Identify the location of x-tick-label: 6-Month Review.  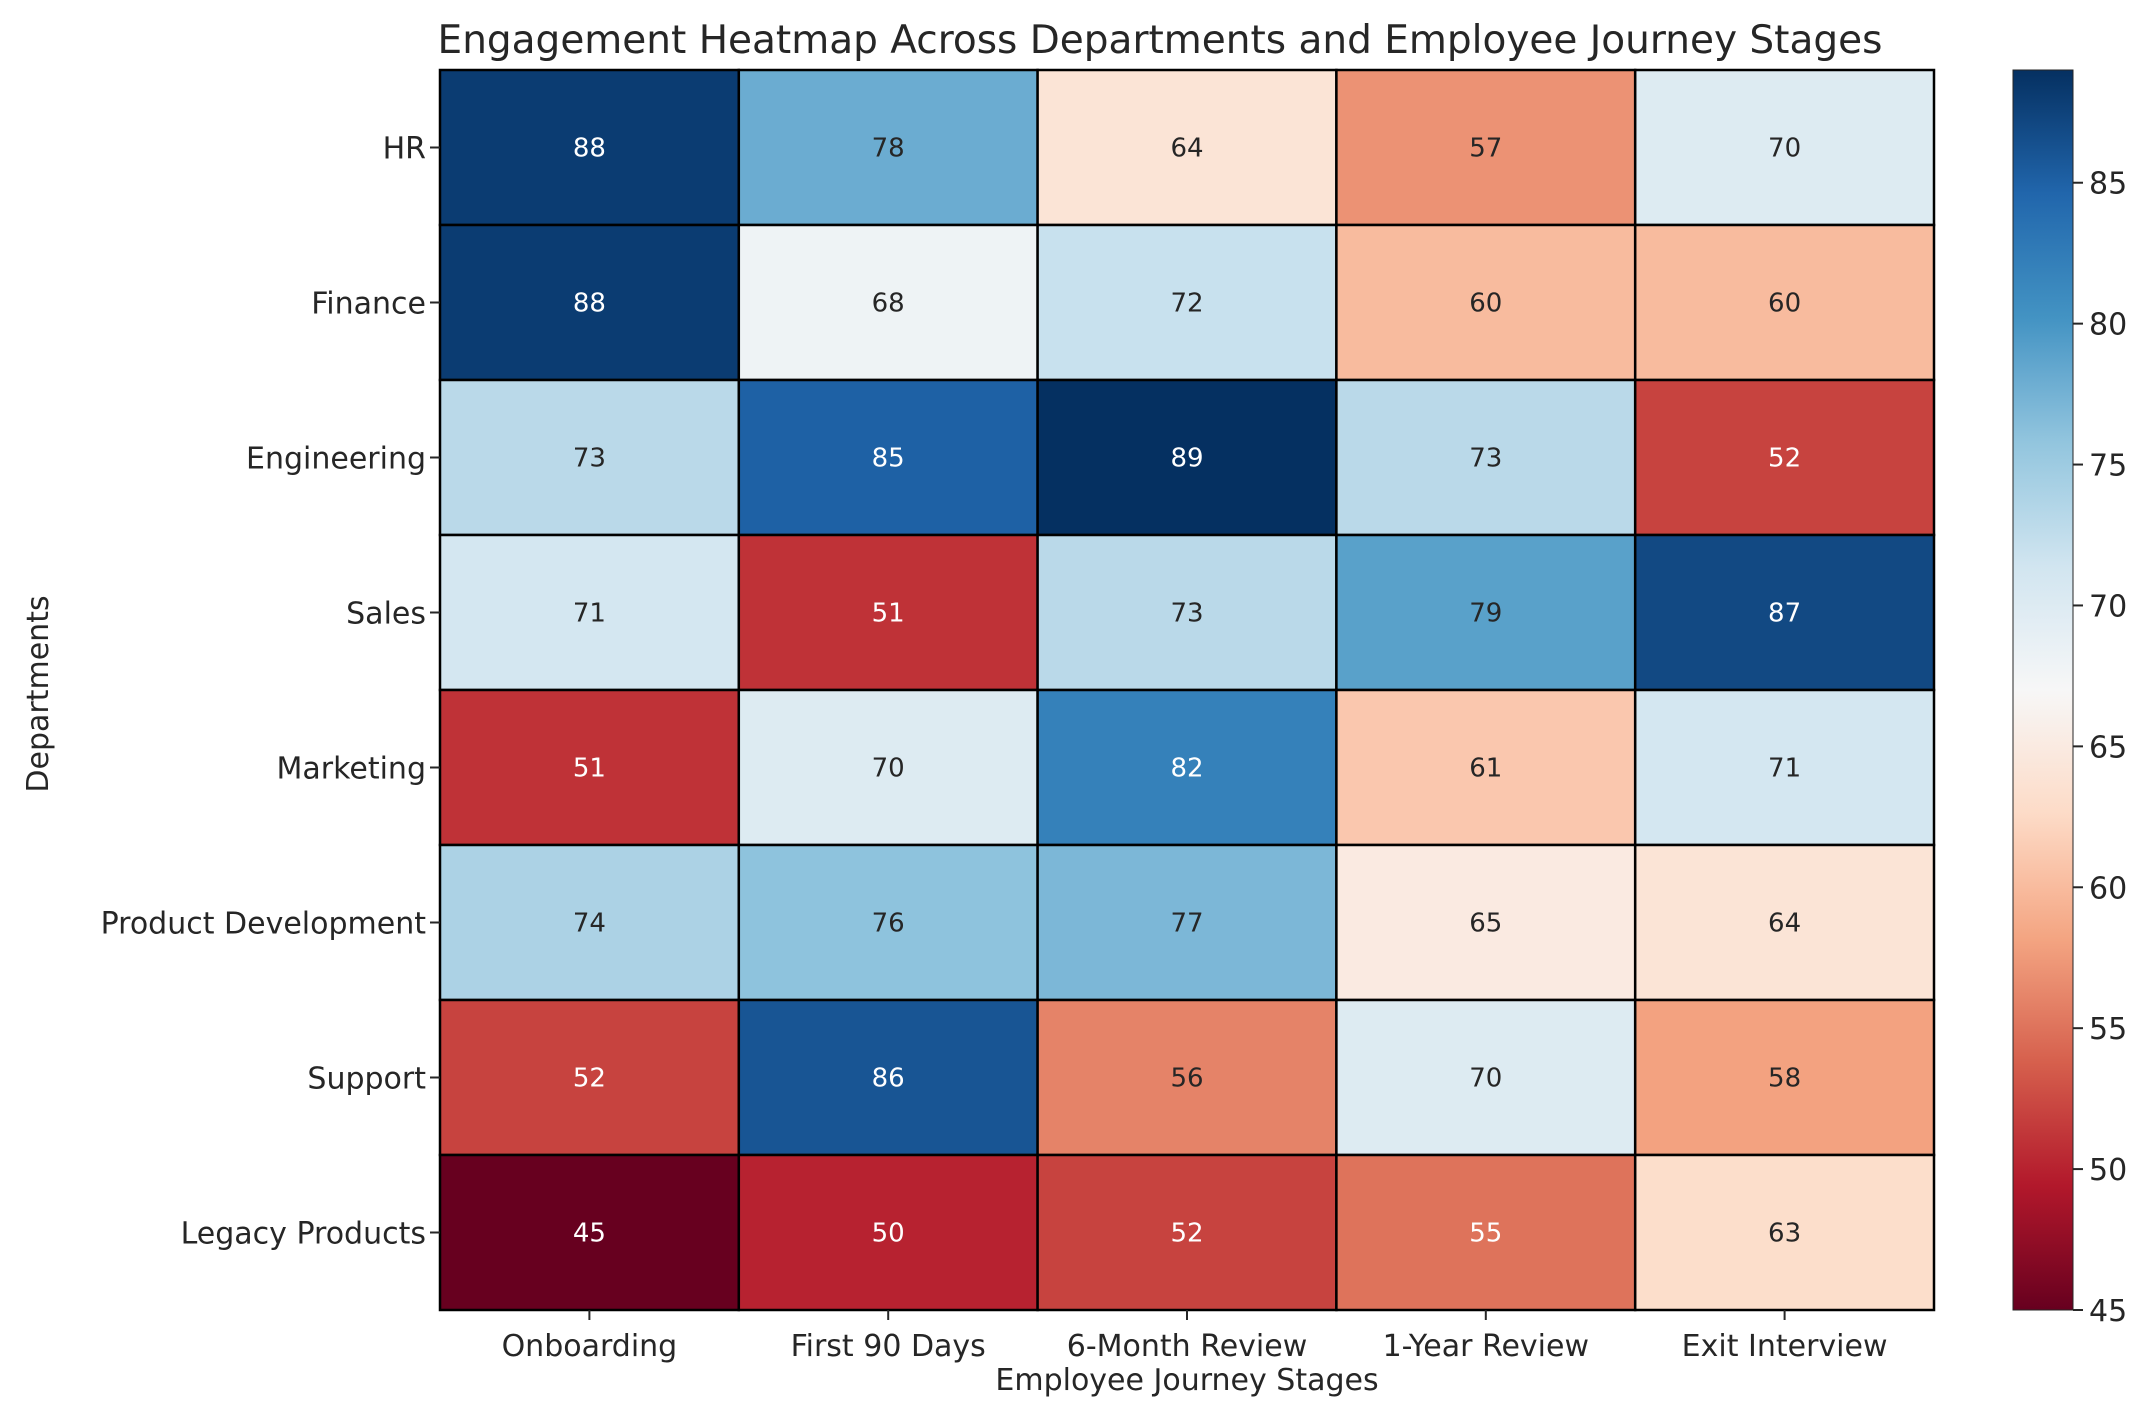
(1187, 1346).